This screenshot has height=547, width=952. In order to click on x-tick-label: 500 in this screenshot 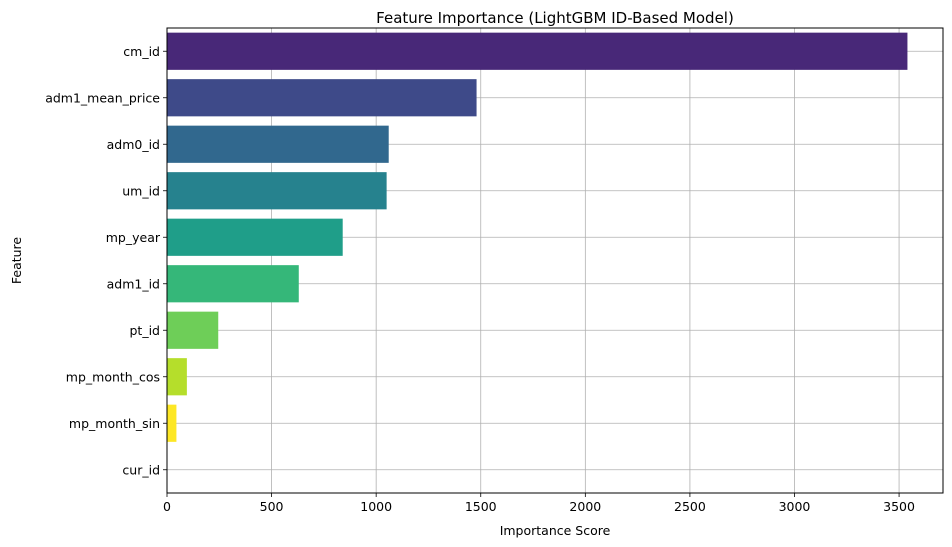, I will do `click(272, 506)`.